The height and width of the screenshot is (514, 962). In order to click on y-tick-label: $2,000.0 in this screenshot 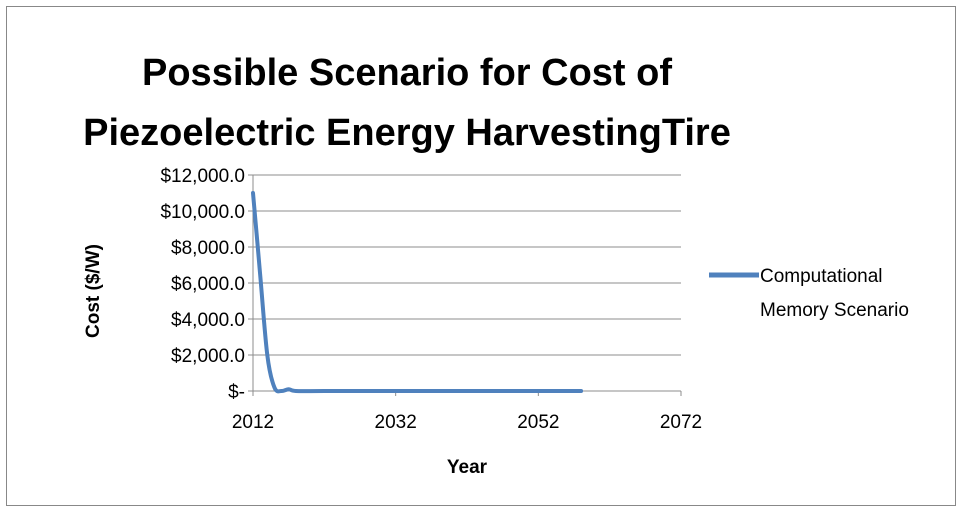, I will do `click(208, 356)`.